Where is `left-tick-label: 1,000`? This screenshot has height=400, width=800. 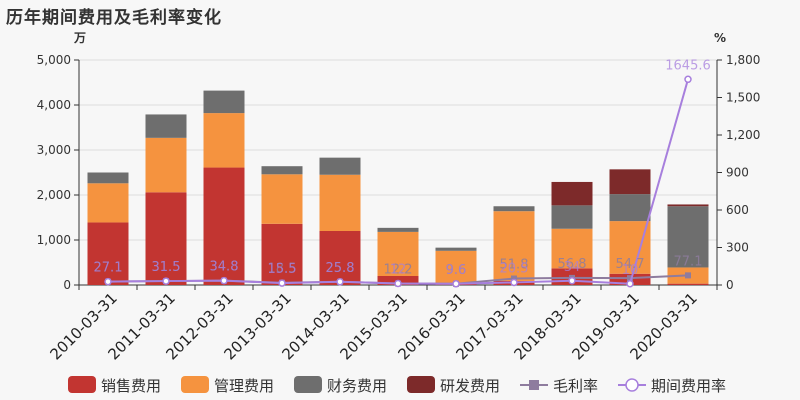 left-tick-label: 1,000 is located at coordinates (54, 240).